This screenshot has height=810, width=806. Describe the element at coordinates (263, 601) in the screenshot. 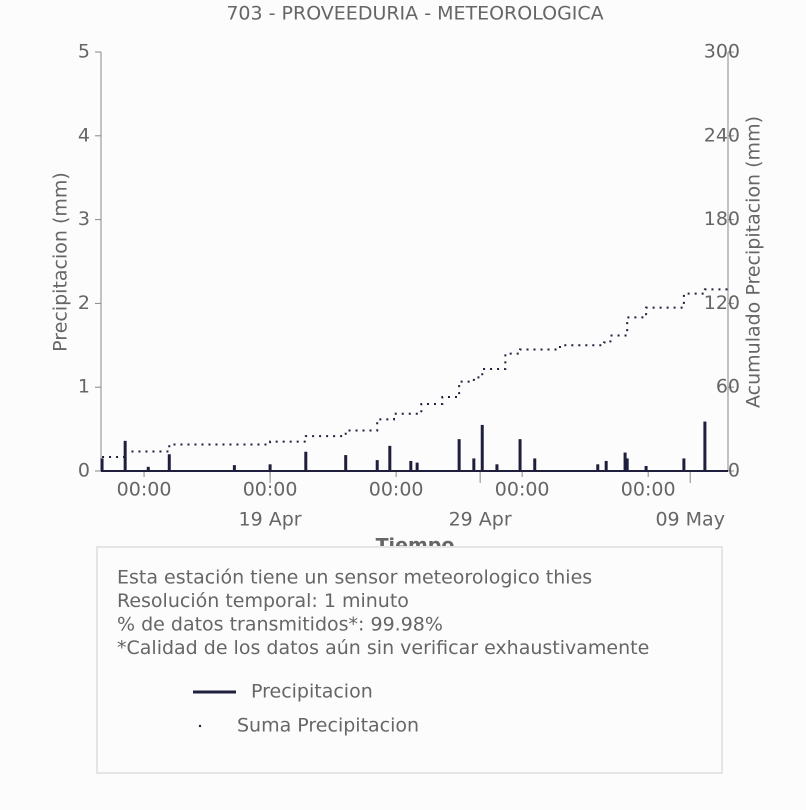

I see `info-text: Resolución temporal: 1 minuto` at that location.